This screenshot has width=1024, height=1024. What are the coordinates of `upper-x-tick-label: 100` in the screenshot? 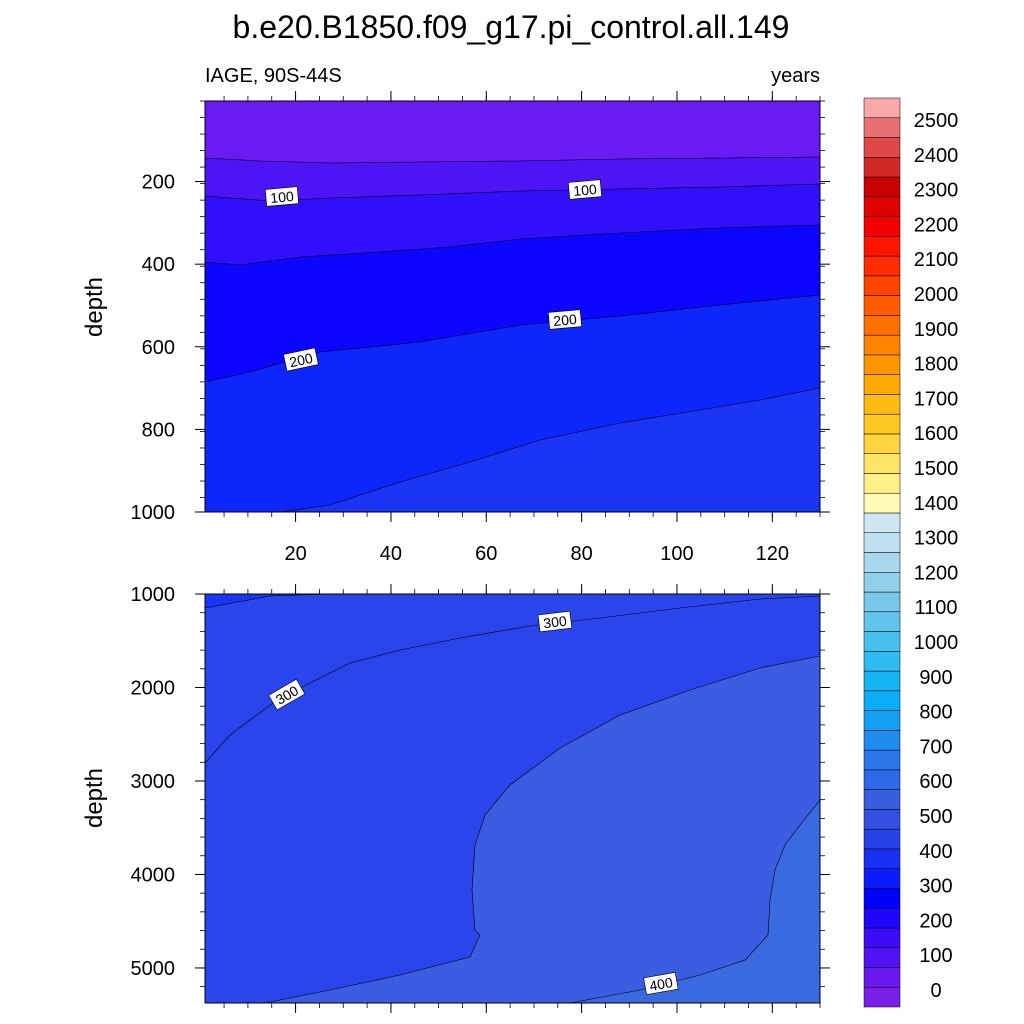 It's located at (676, 554).